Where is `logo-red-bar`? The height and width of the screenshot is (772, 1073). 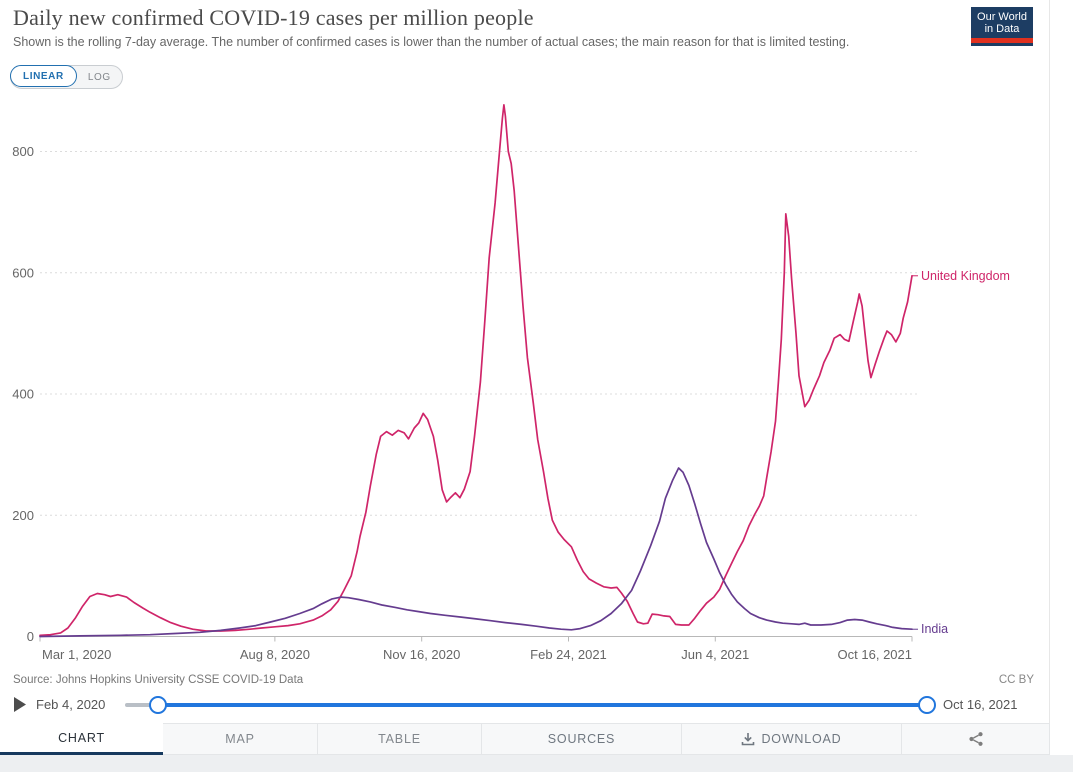 logo-red-bar is located at coordinates (1002, 40).